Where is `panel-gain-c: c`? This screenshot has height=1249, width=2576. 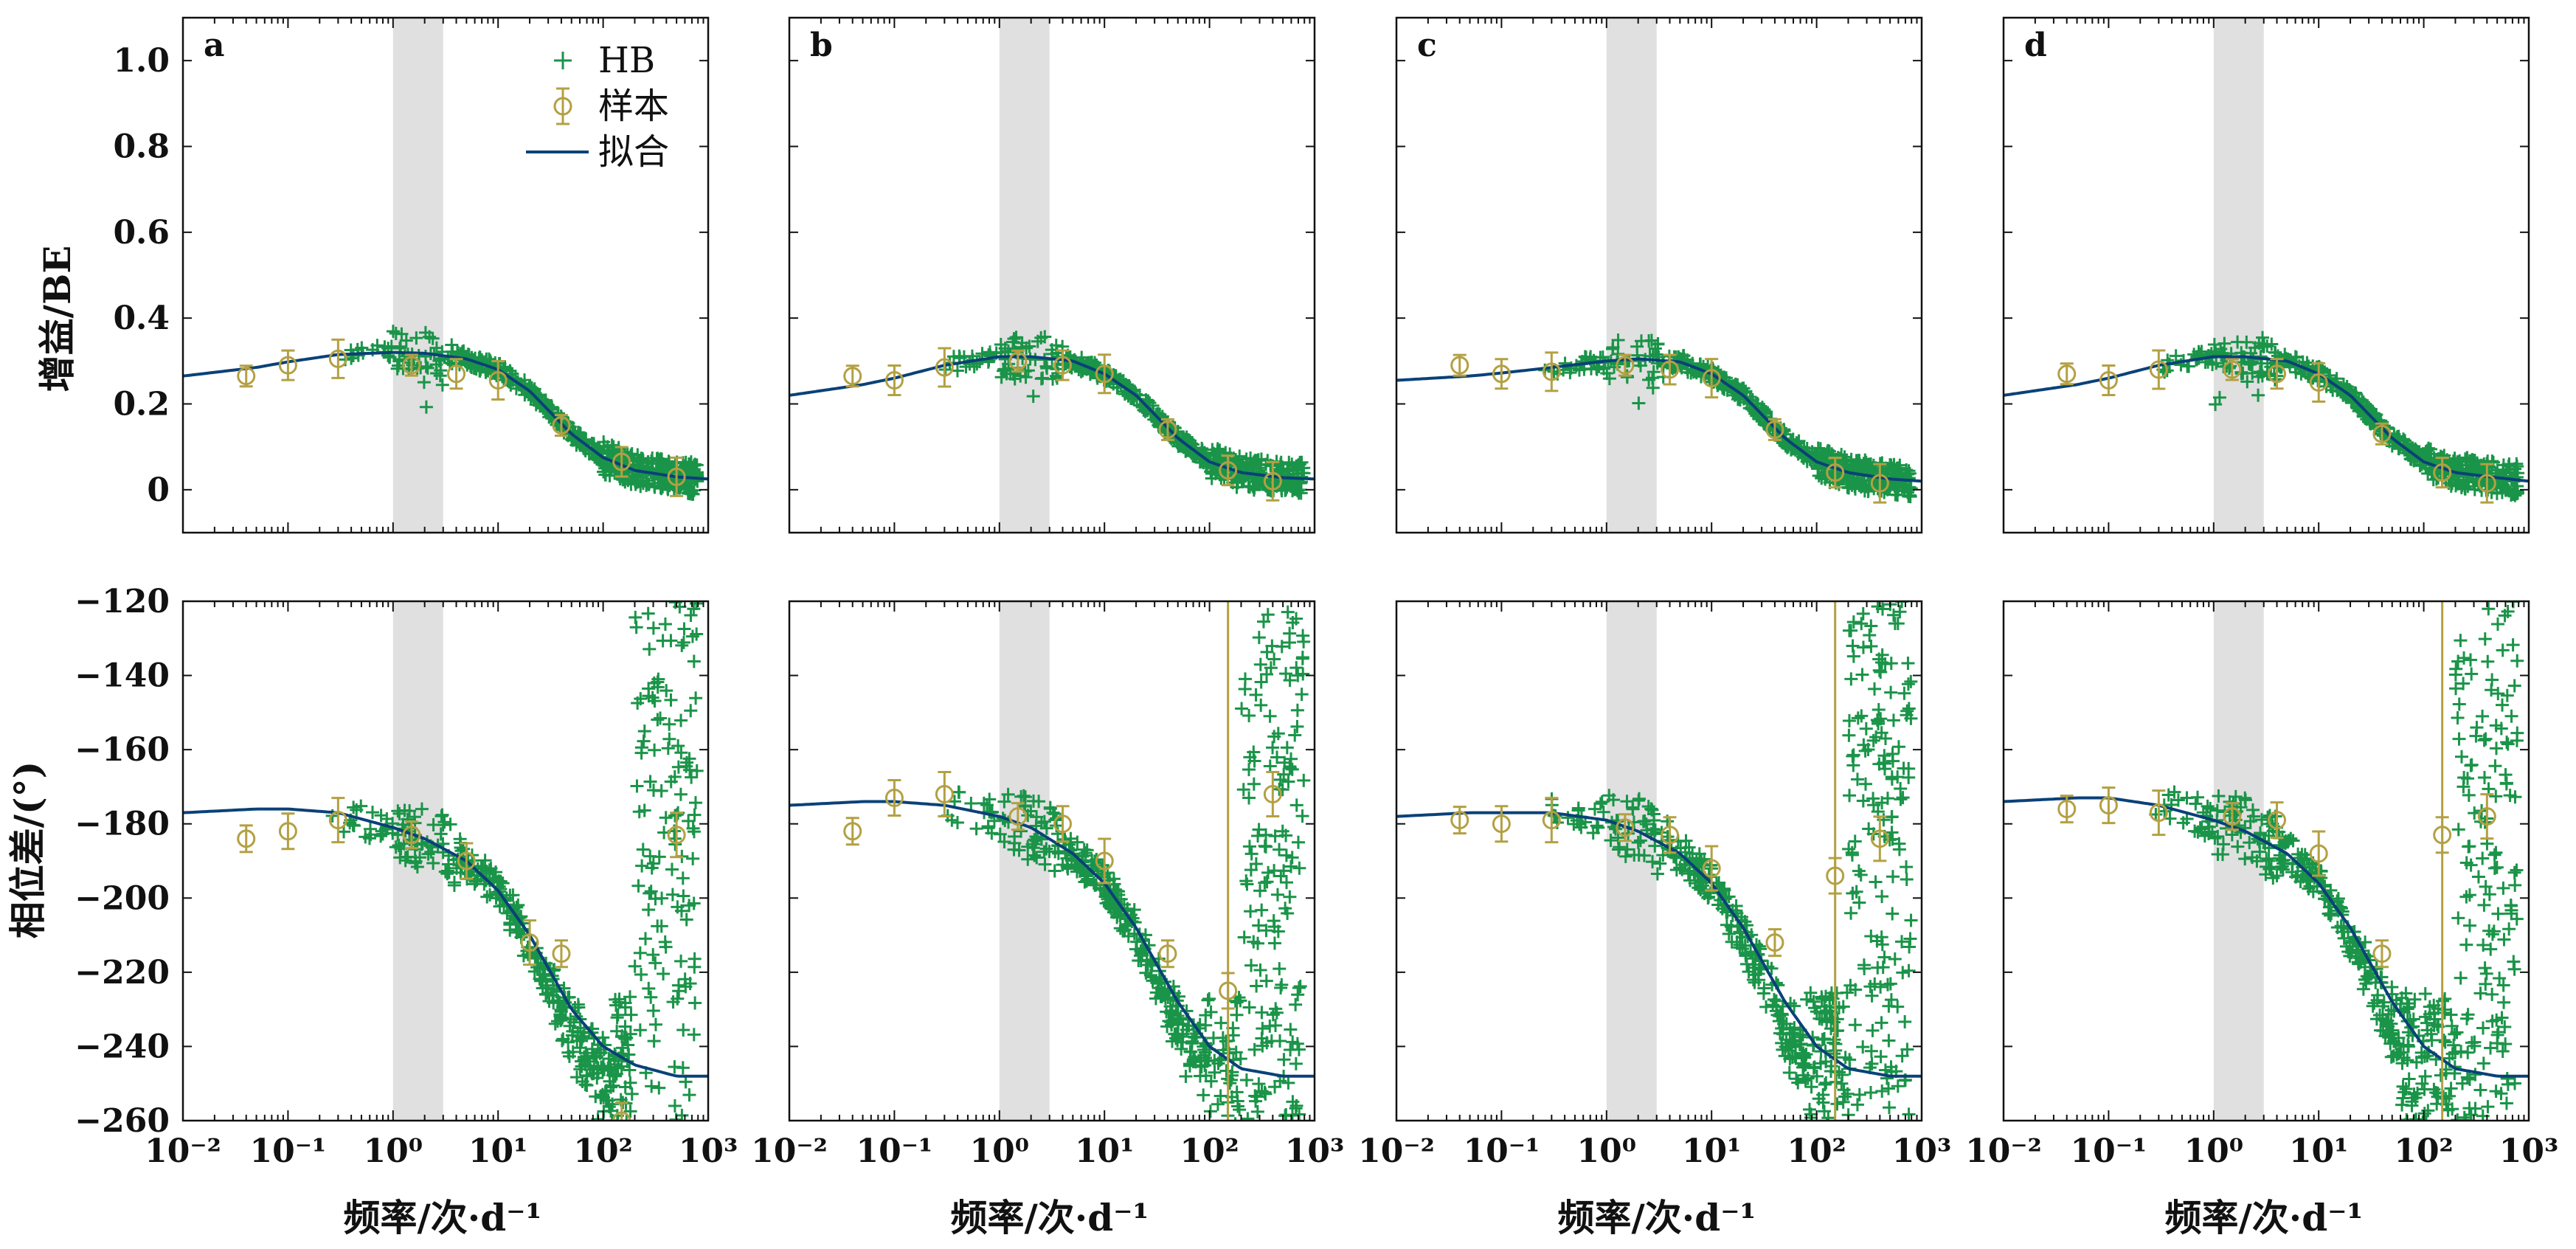 panel-gain-c: c is located at coordinates (1659, 275).